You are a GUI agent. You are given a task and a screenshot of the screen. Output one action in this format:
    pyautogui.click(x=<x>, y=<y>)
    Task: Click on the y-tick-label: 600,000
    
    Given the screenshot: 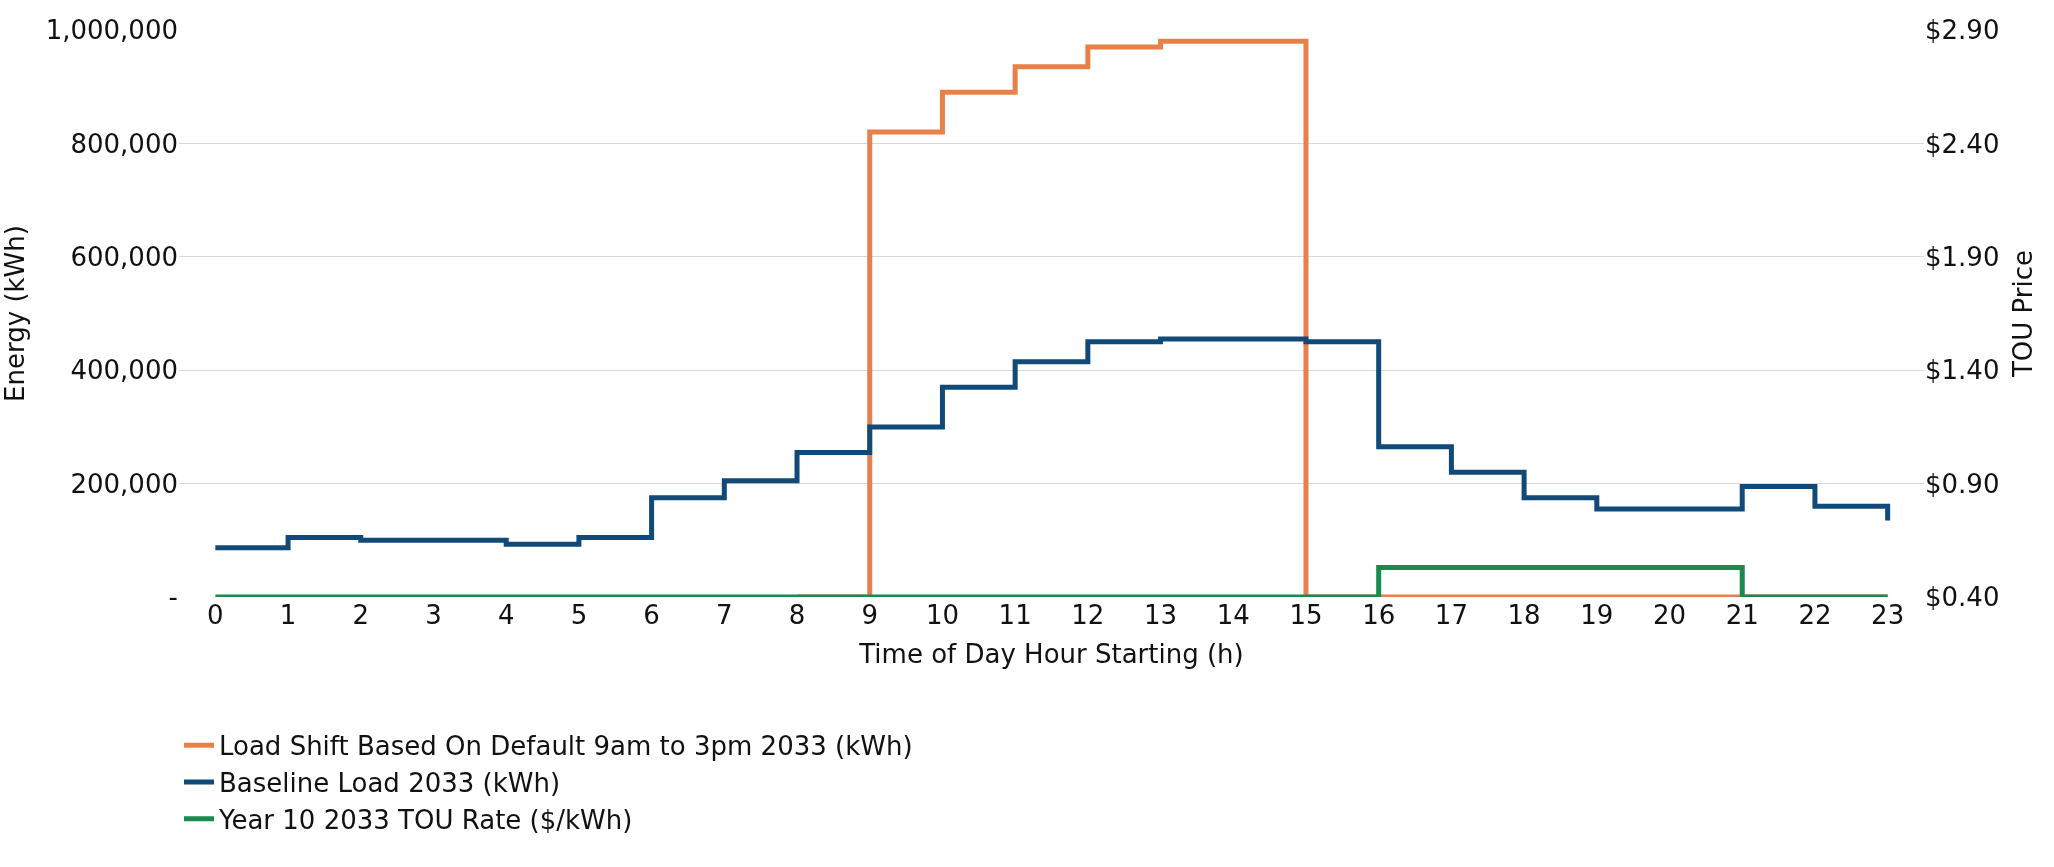 What is the action you would take?
    pyautogui.click(x=124, y=256)
    